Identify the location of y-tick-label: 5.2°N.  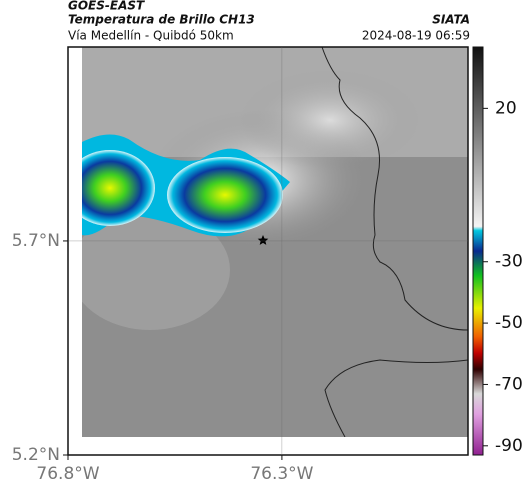
(36, 455).